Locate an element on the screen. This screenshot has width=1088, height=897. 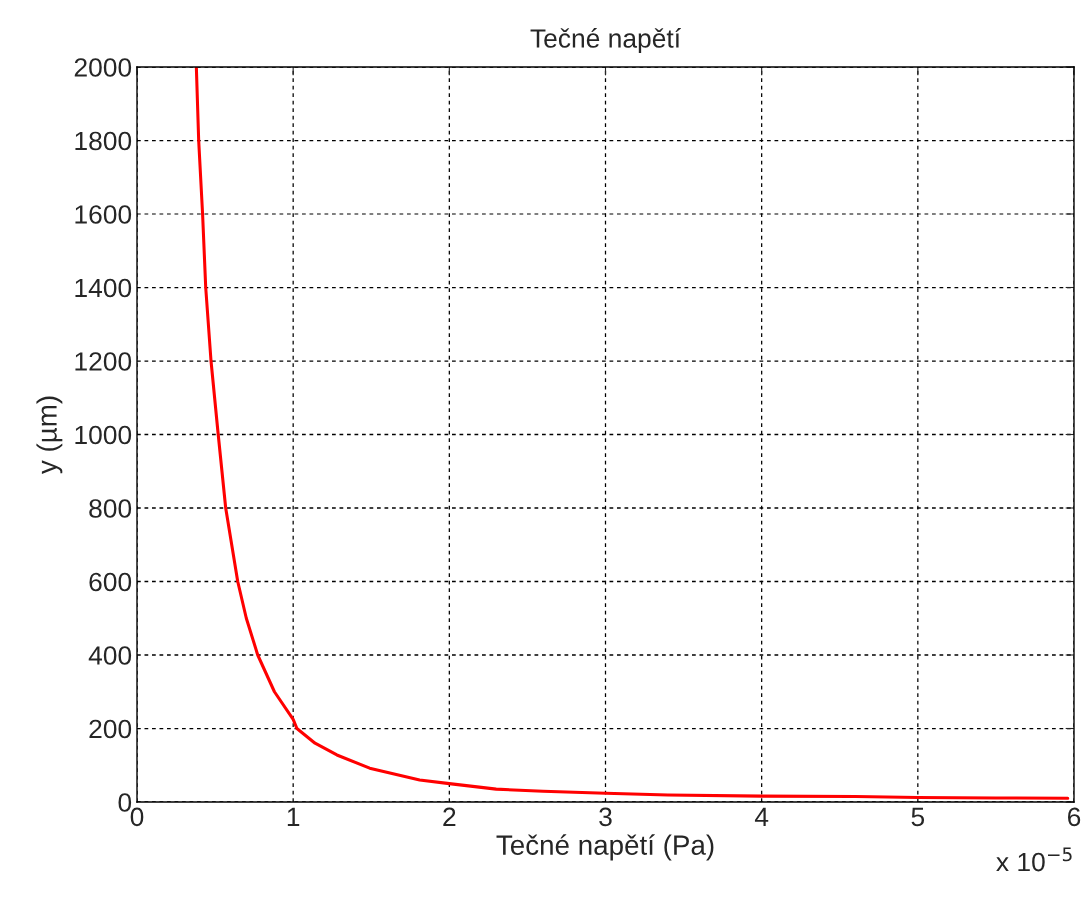
y-axis-title: y (µm) is located at coordinates (49, 435).